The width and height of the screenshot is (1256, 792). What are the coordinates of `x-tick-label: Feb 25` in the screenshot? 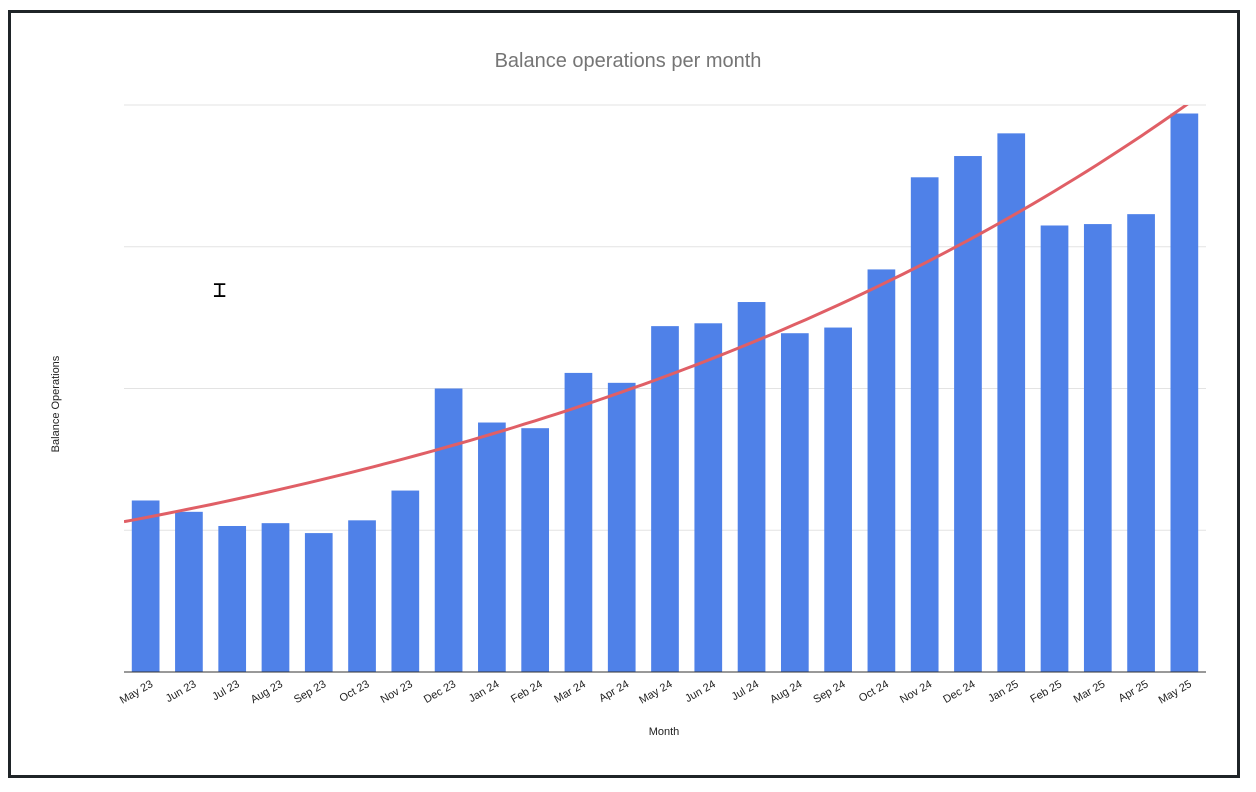 It's located at (1046, 692).